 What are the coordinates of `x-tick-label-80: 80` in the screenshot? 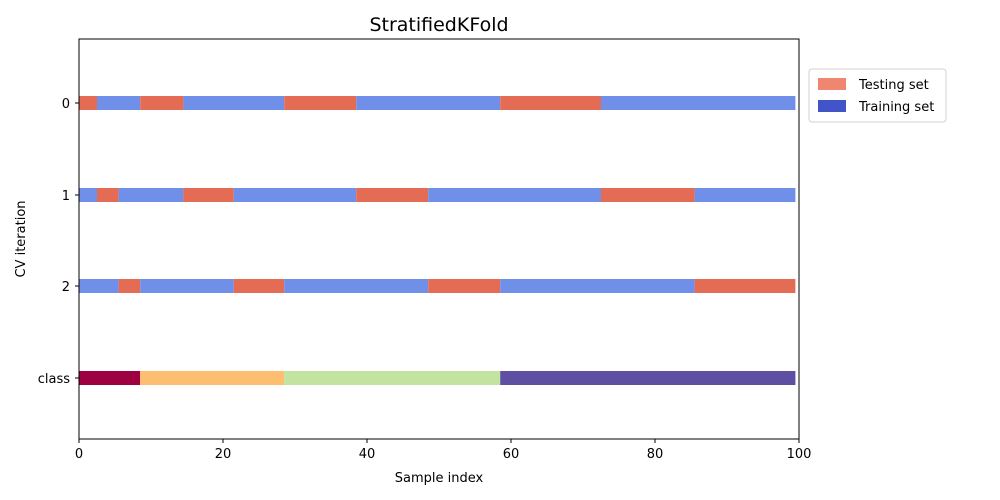 It's located at (655, 454).